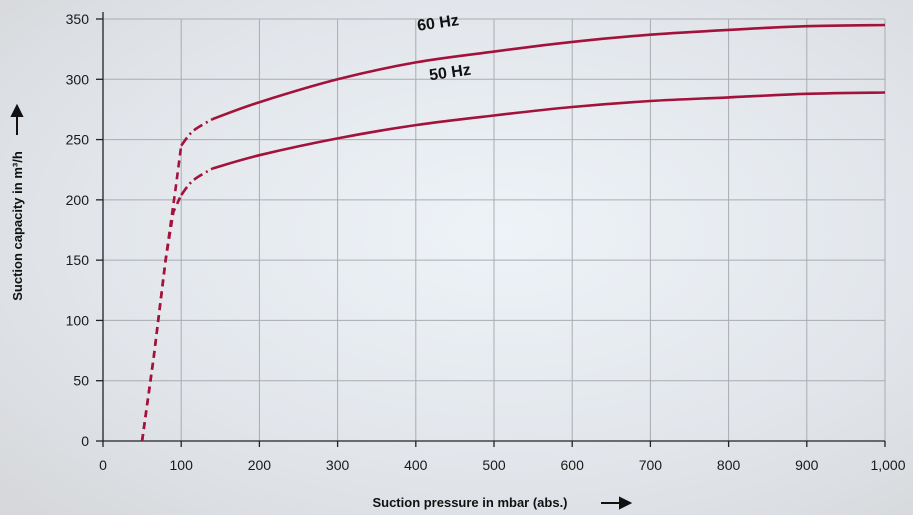 The height and width of the screenshot is (515, 913). Describe the element at coordinates (338, 465) in the screenshot. I see `x-tick-label-3: 300` at that location.